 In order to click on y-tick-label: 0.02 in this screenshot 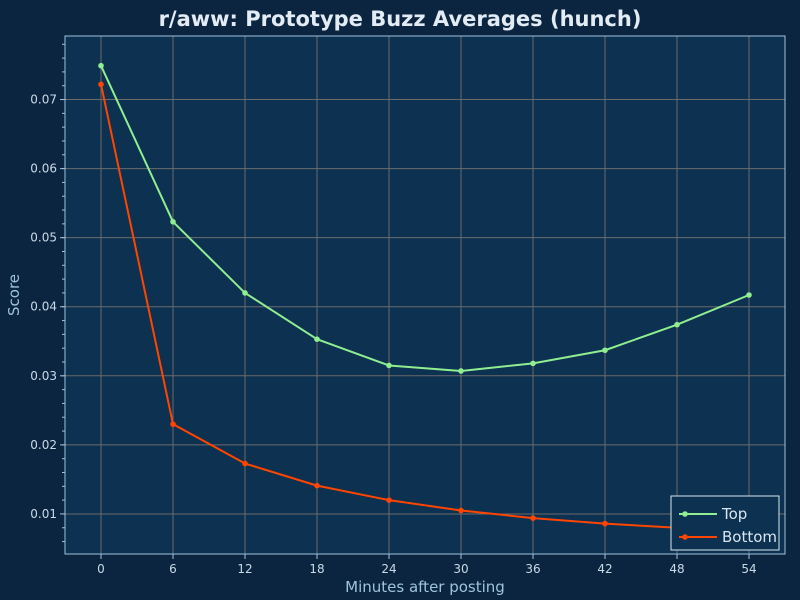, I will do `click(43, 445)`.